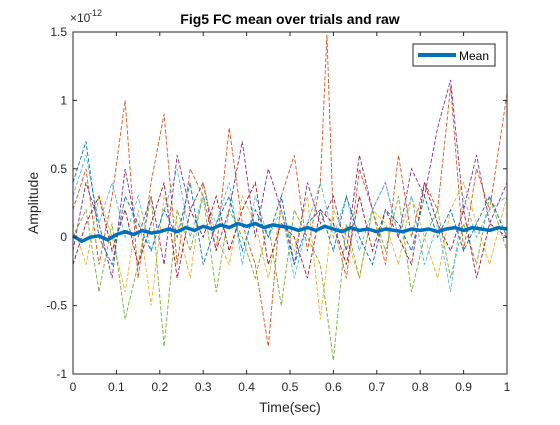  I want to click on x-tick-label: 1, so click(507, 387).